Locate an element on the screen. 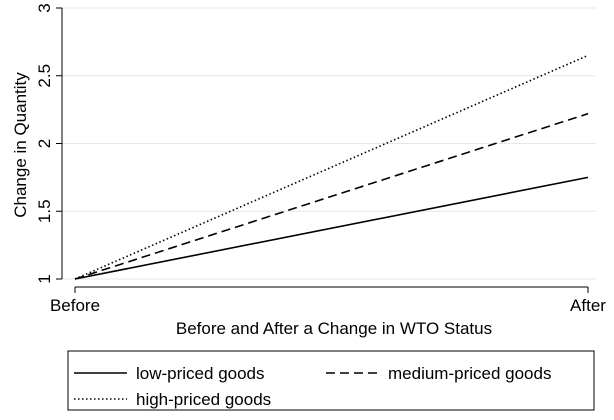  x-tick-label: Before is located at coordinates (75, 305).